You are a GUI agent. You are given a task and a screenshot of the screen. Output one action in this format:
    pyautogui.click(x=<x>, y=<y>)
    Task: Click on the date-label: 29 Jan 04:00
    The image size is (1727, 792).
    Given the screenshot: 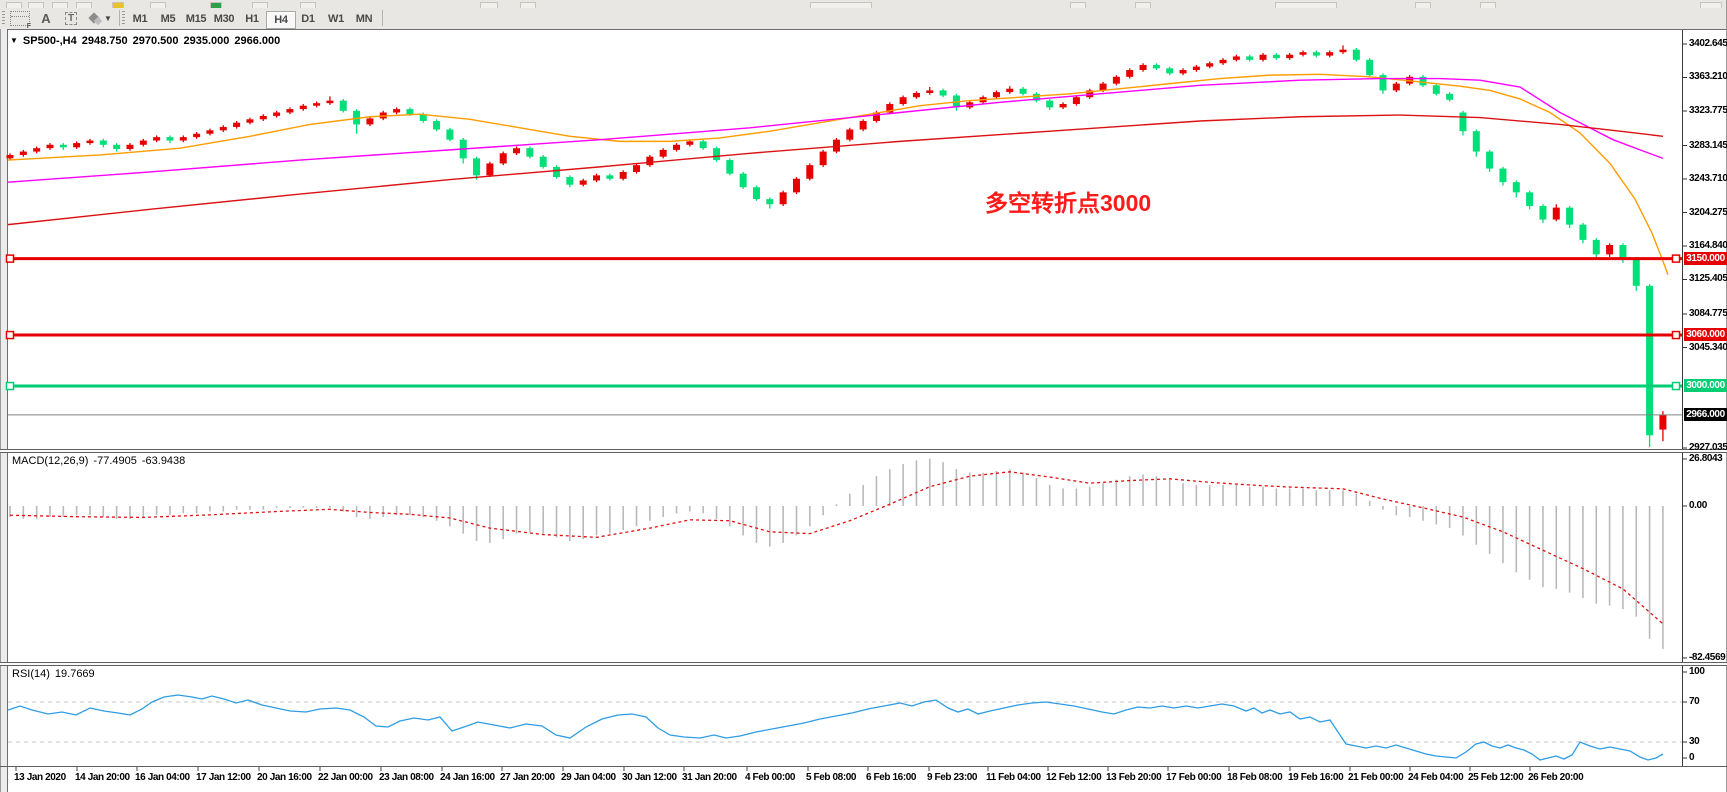 What is the action you would take?
    pyautogui.click(x=588, y=777)
    